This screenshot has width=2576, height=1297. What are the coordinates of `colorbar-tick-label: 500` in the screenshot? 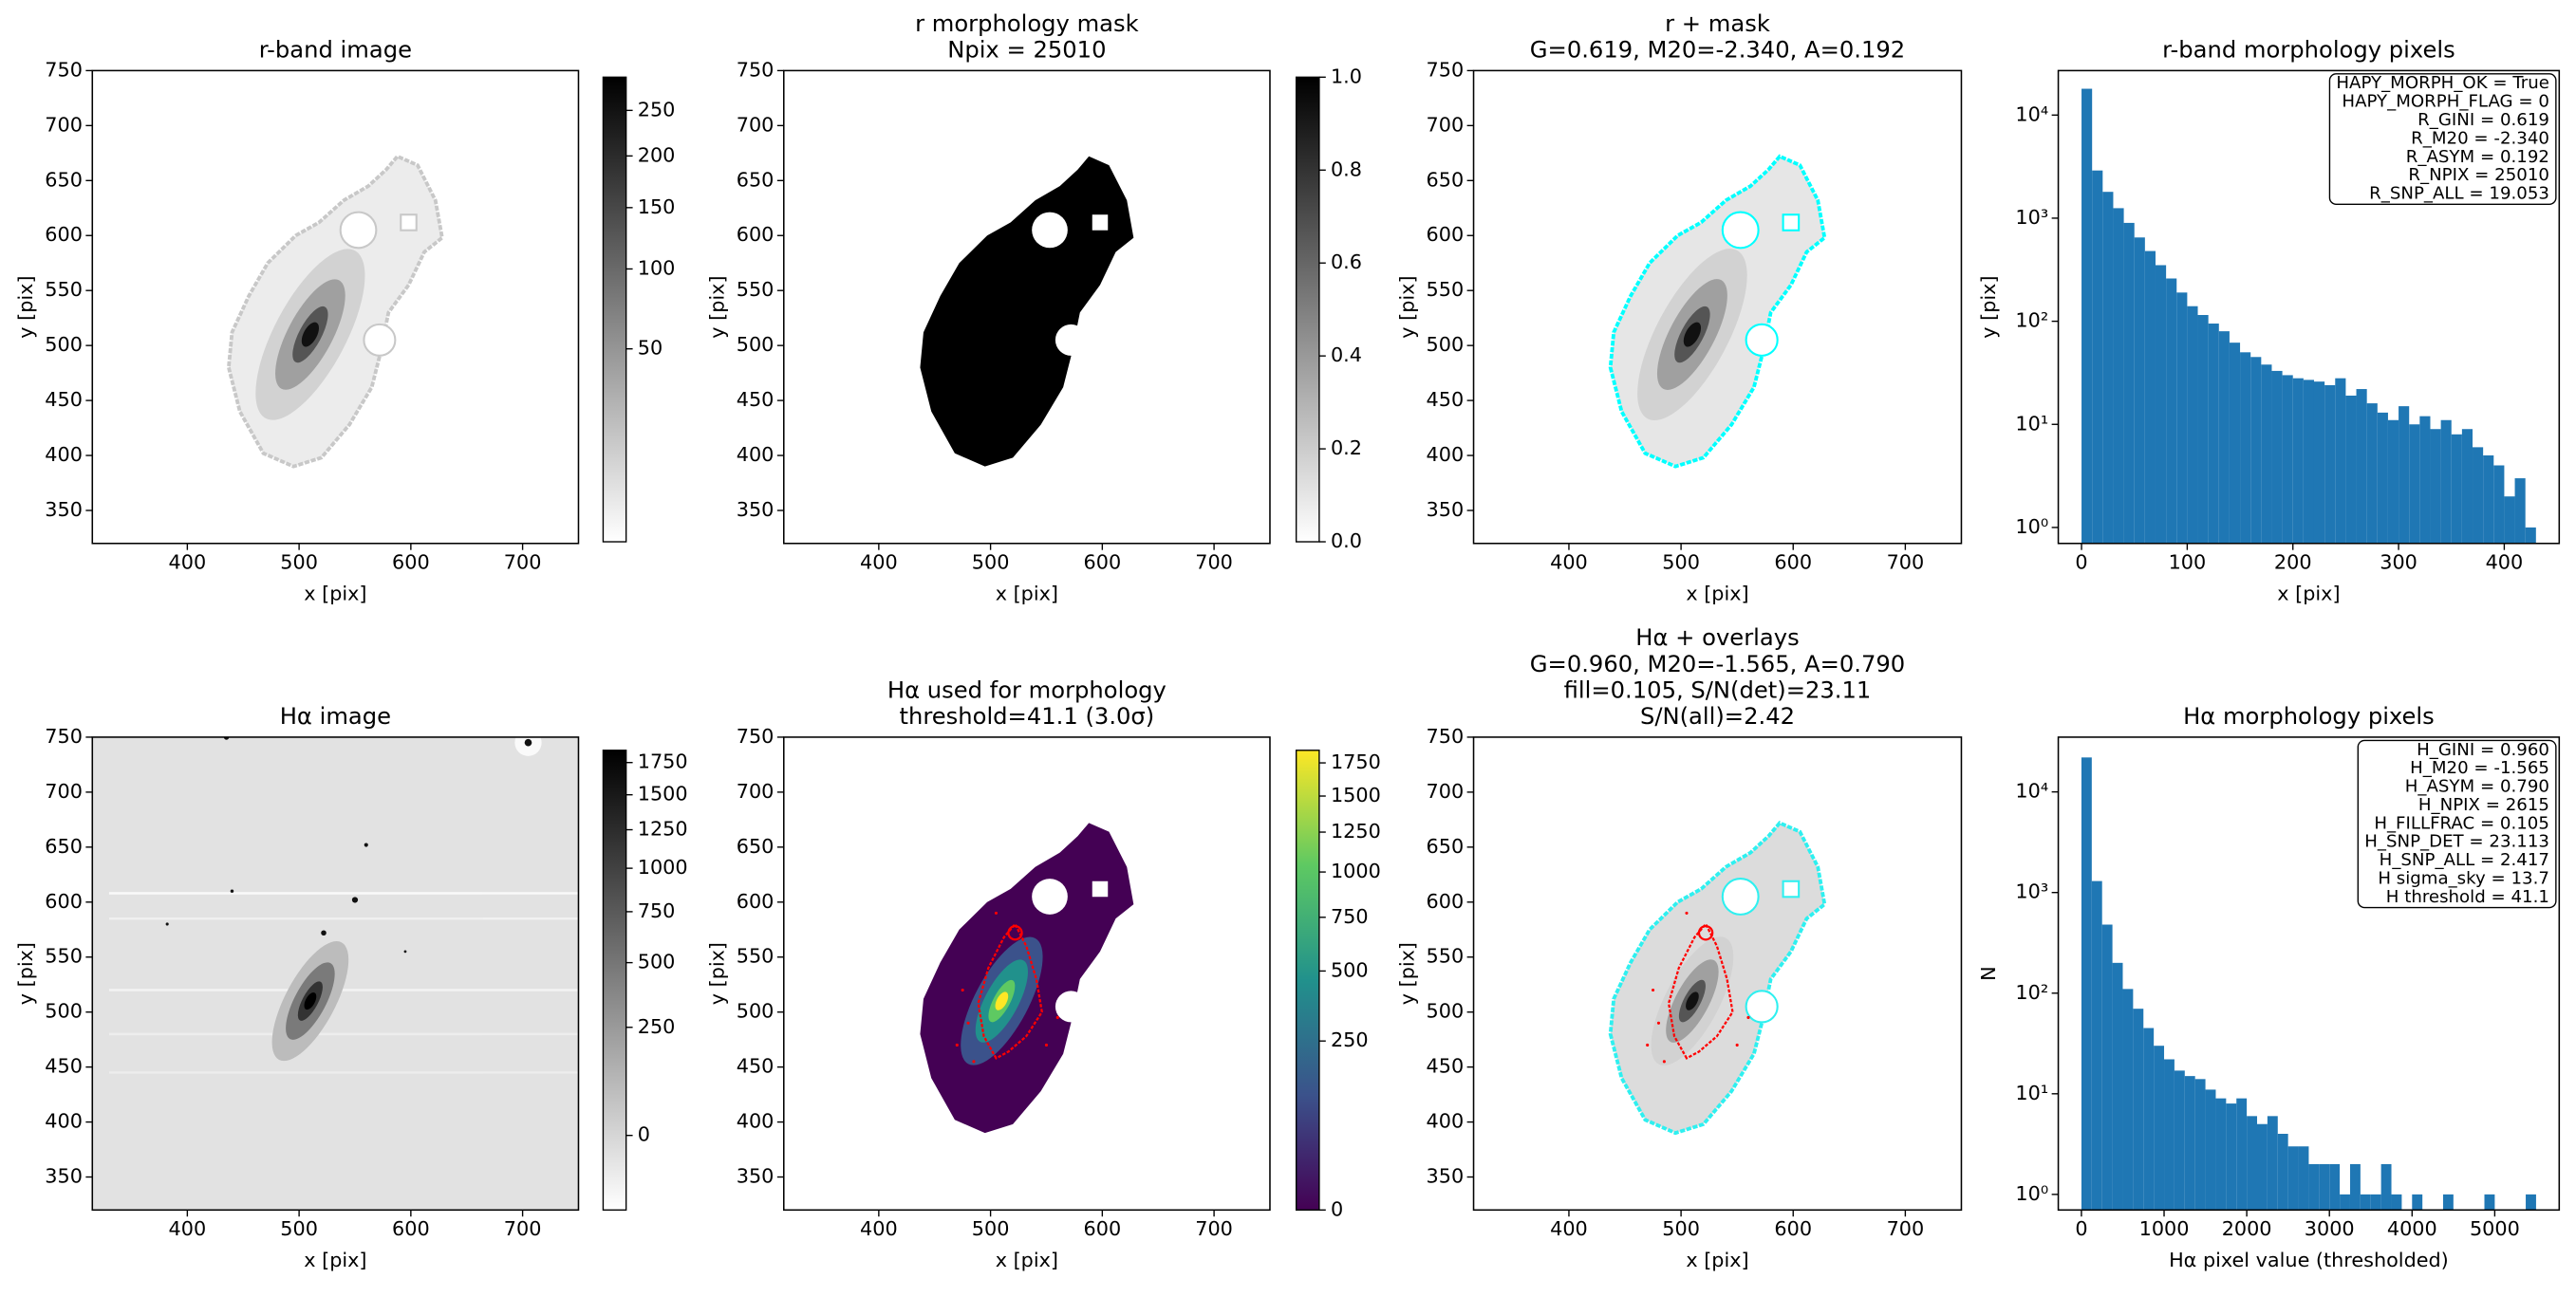 It's located at (1350, 970).